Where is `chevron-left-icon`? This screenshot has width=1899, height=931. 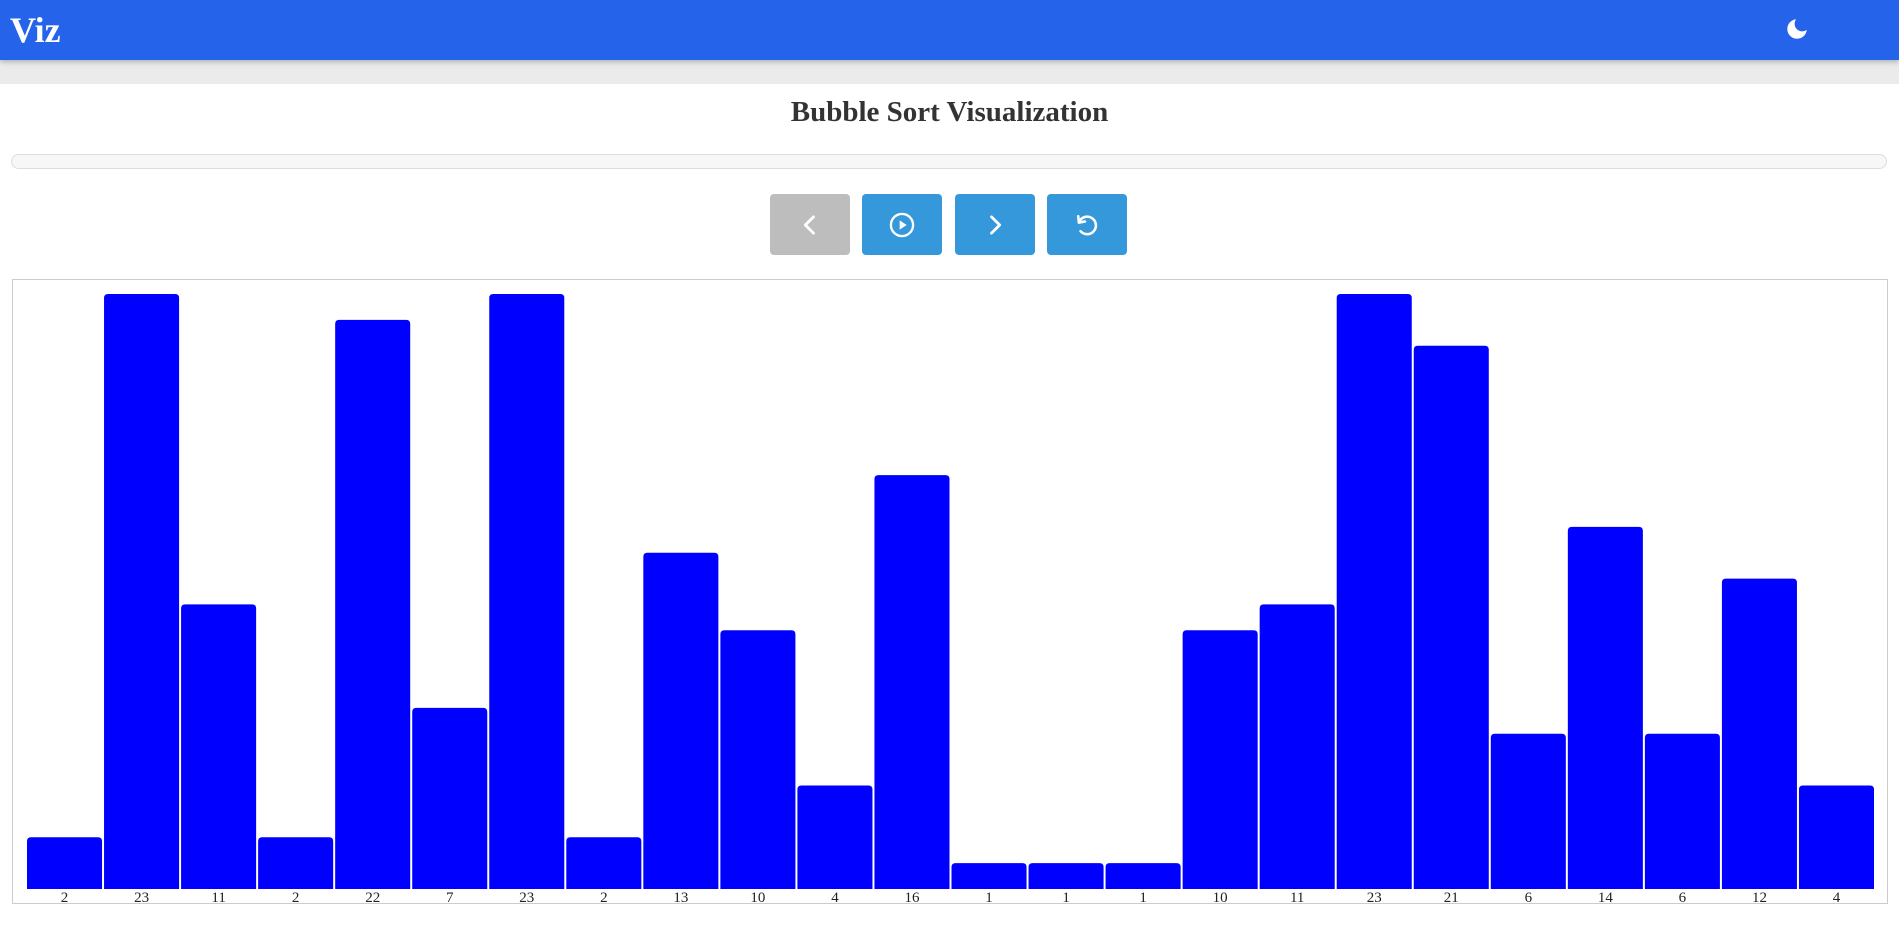
chevron-left-icon is located at coordinates (809, 224).